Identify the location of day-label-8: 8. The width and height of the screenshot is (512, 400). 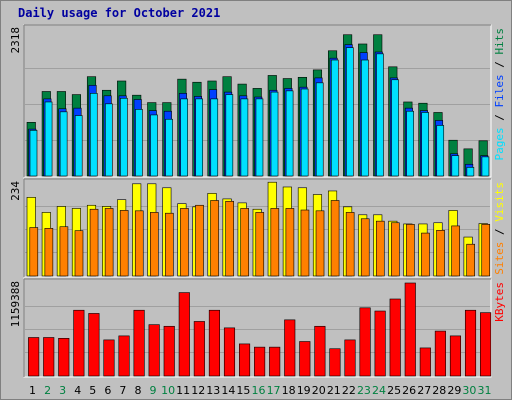
(137, 390).